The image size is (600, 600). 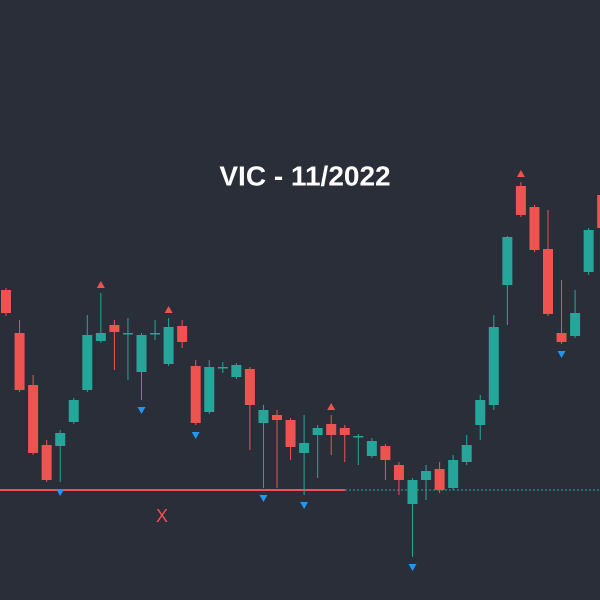 I want to click on annotation: X, so click(x=162, y=516).